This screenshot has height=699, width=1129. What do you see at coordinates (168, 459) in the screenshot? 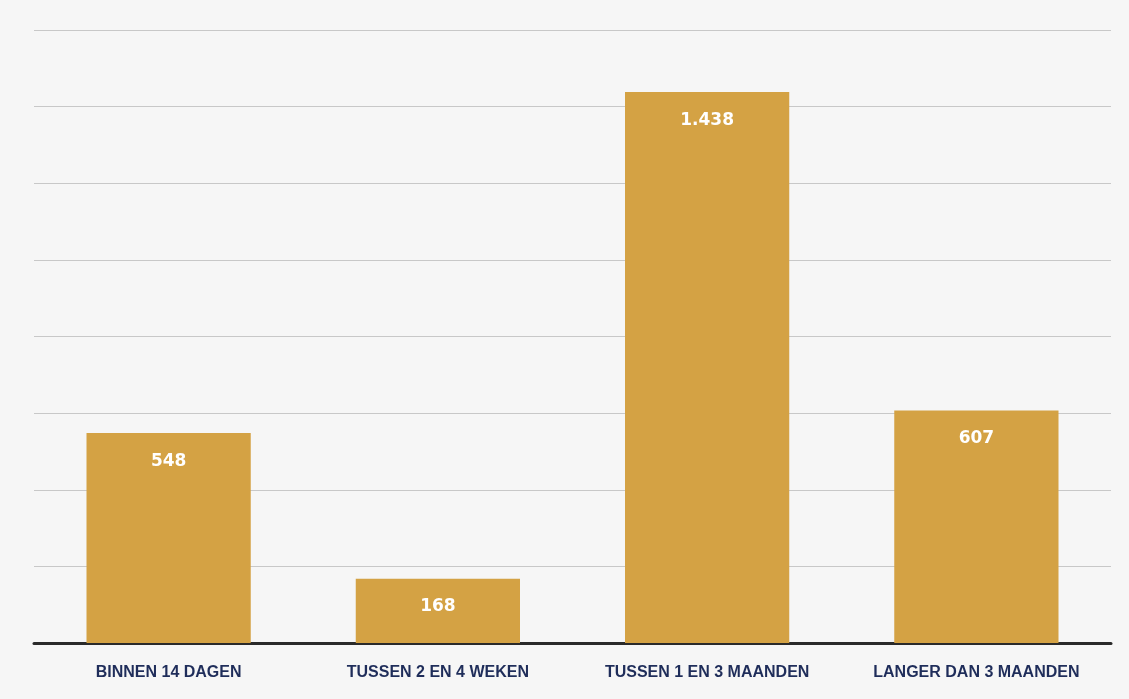
I see `data-label: 548` at bounding box center [168, 459].